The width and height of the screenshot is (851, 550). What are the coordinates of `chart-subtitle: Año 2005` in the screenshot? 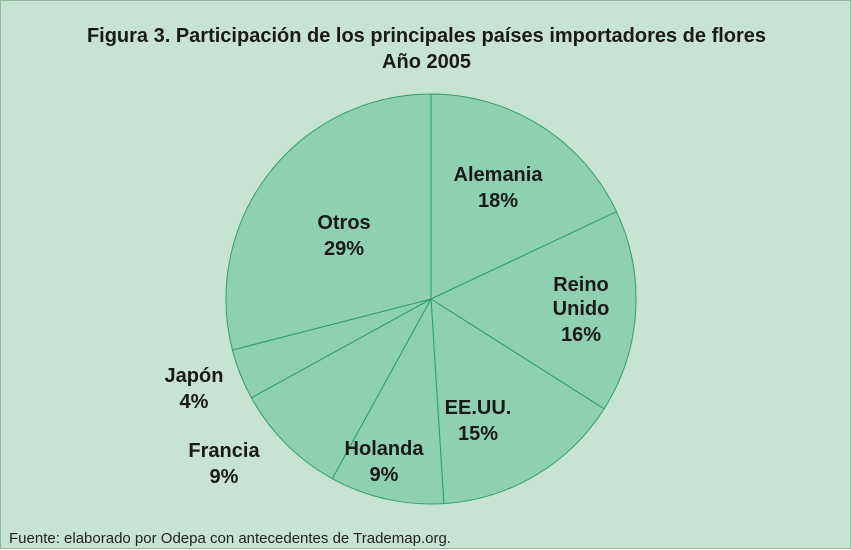 It's located at (426, 62).